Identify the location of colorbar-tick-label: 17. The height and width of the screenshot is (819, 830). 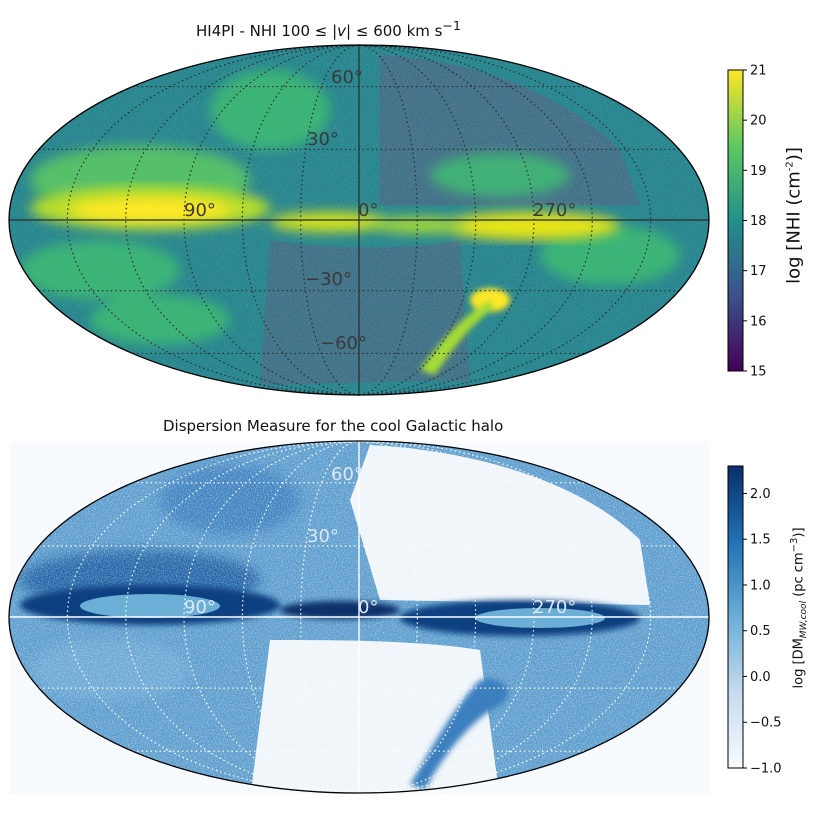
(758, 271).